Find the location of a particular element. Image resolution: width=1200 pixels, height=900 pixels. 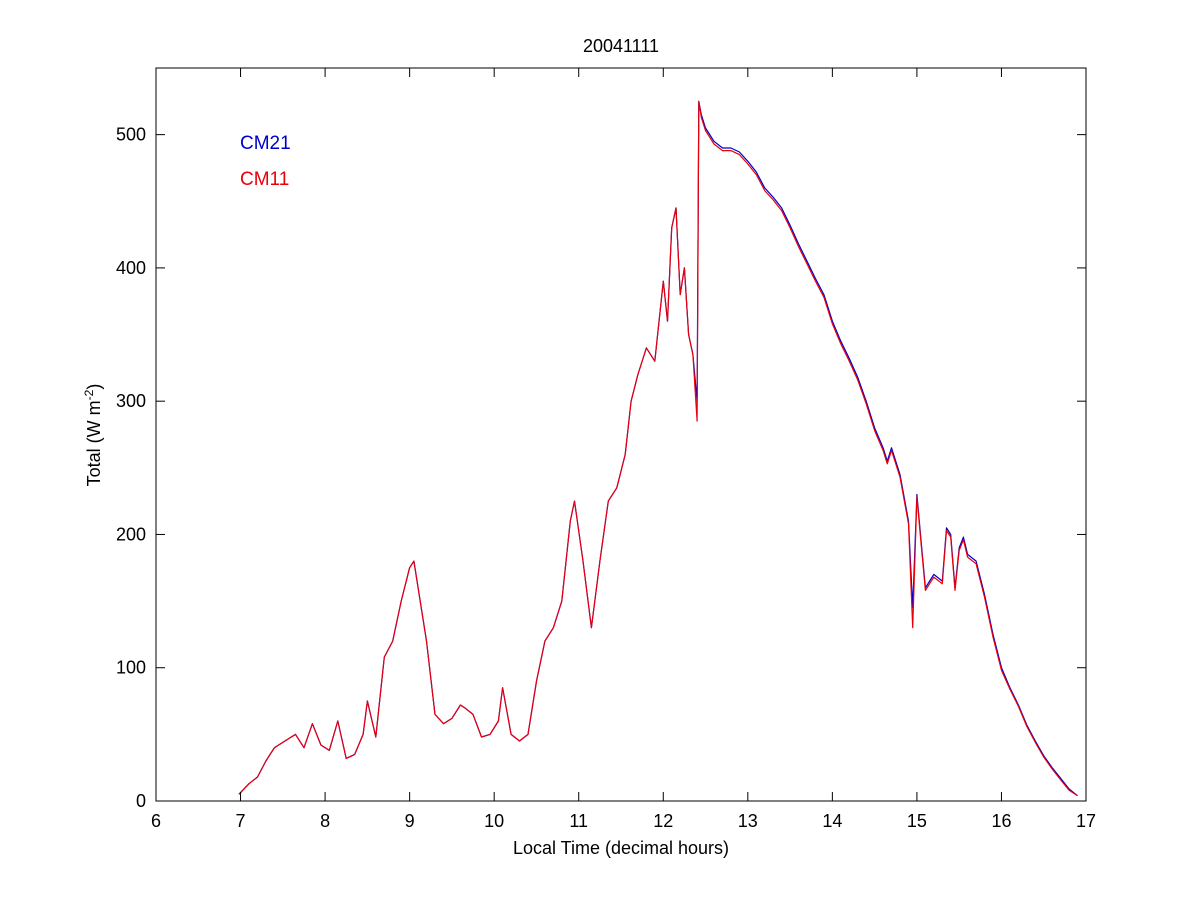

x-tick-label: 14 is located at coordinates (832, 821).